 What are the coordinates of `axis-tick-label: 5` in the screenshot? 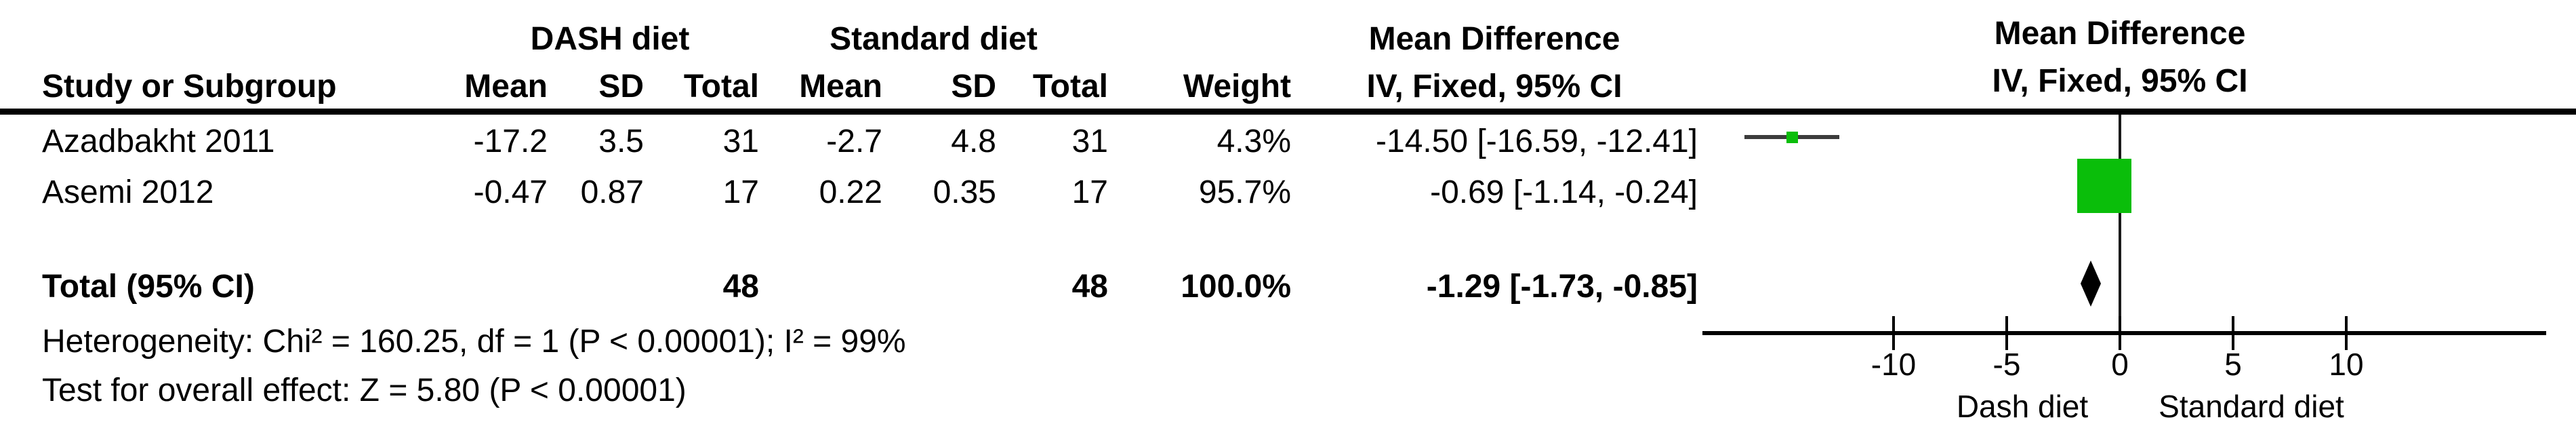 It's located at (2233, 364).